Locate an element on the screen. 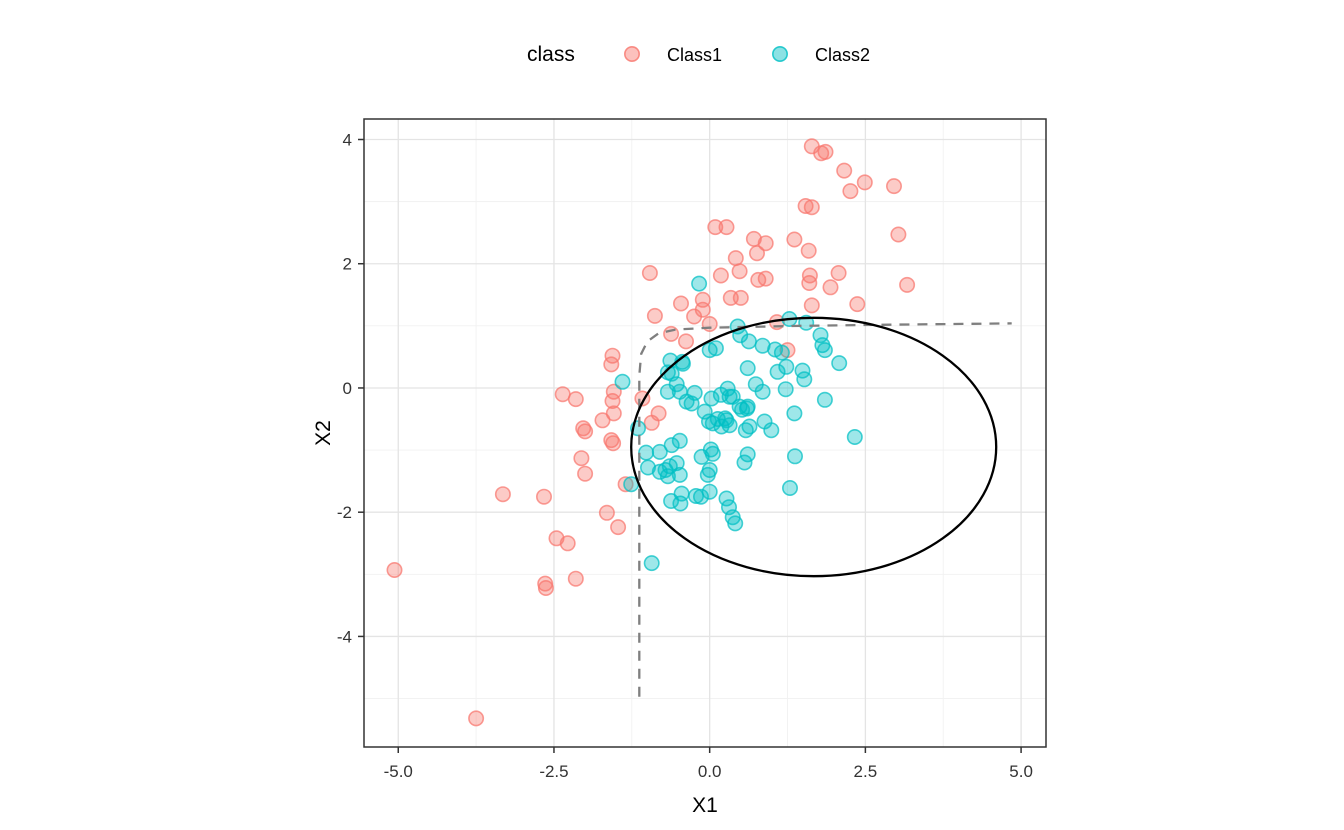  series-class2 is located at coordinates (738, 423).